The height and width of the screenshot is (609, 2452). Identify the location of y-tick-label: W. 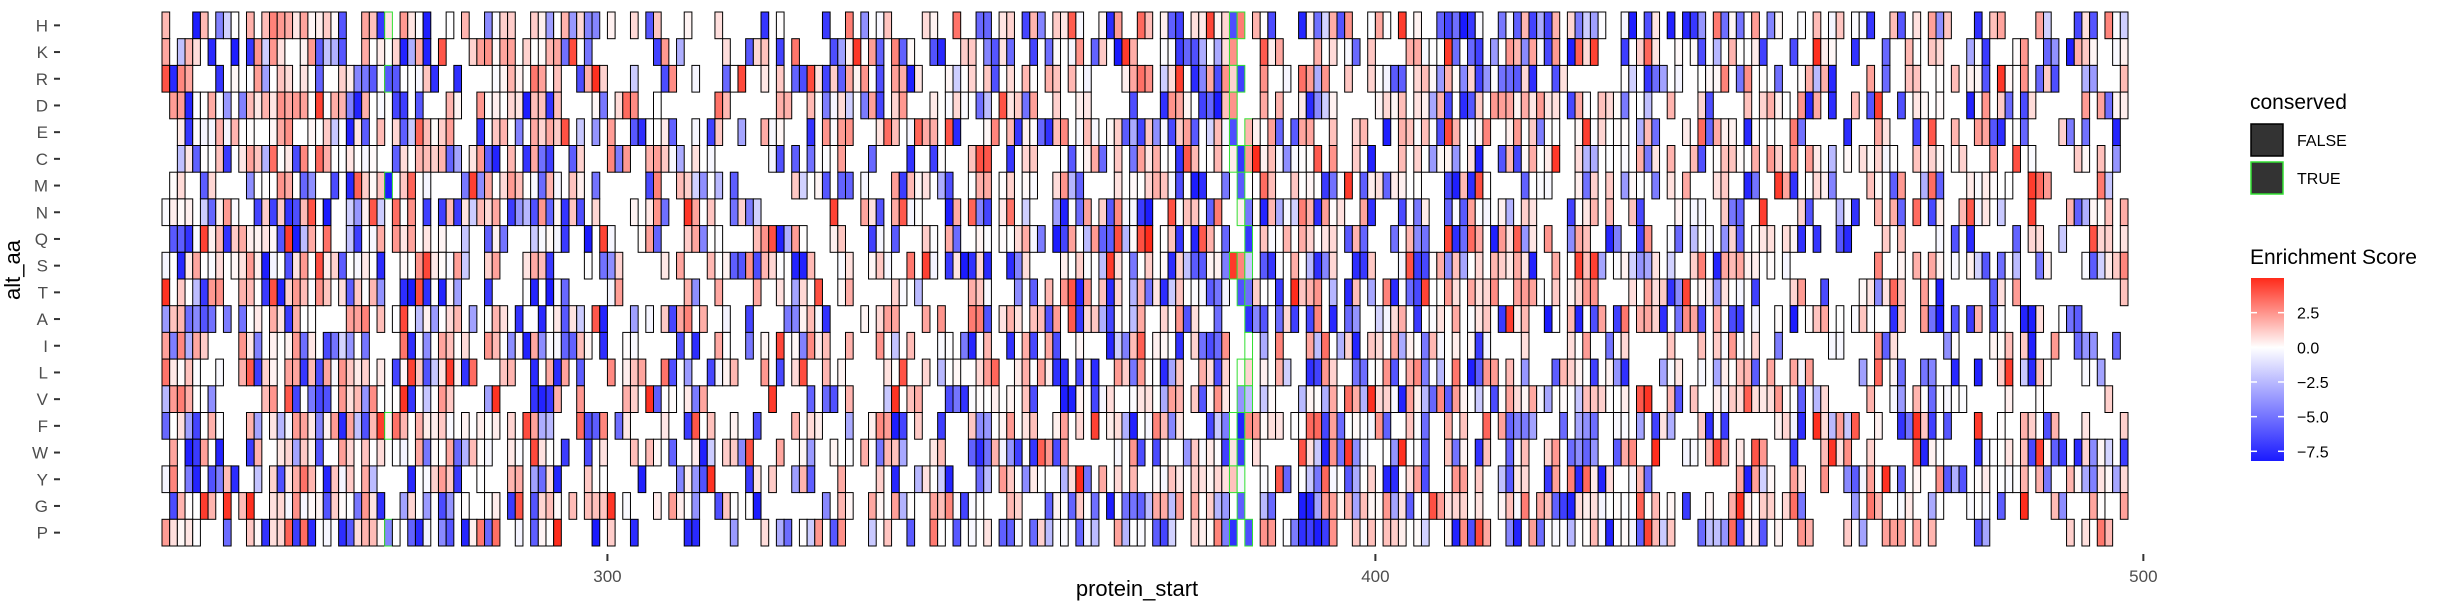
(40, 453).